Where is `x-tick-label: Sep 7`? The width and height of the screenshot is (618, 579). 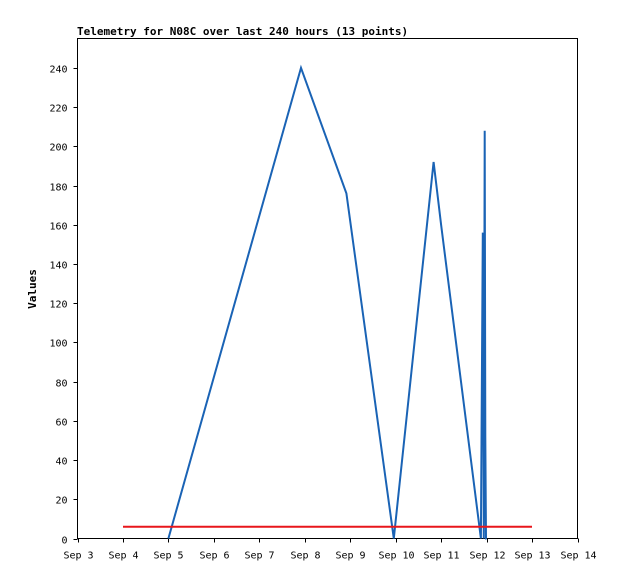
x-tick-label: Sep 7 is located at coordinates (259, 556).